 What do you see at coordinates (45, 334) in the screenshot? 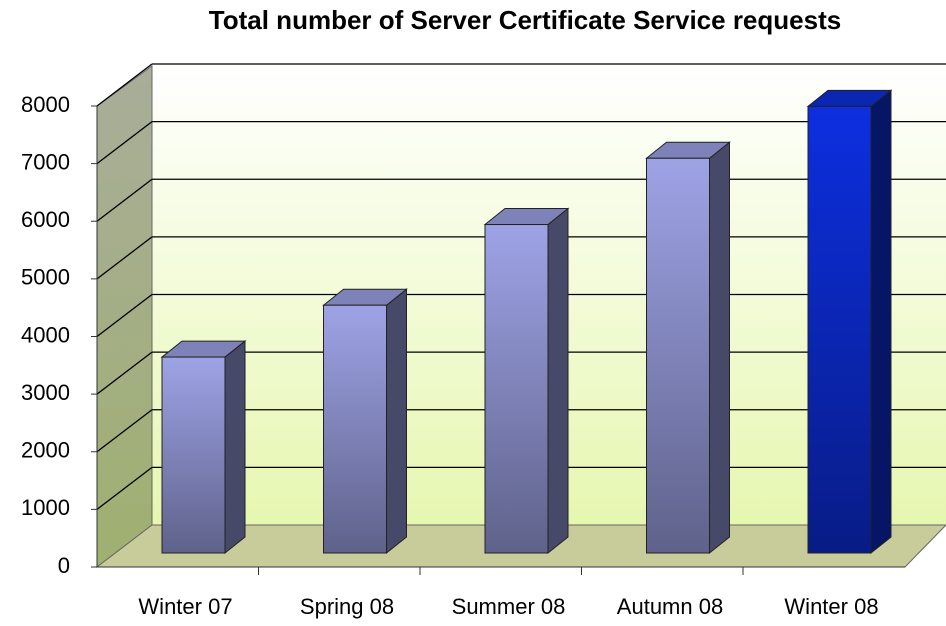
I see `y-tick-label: 4000` at bounding box center [45, 334].